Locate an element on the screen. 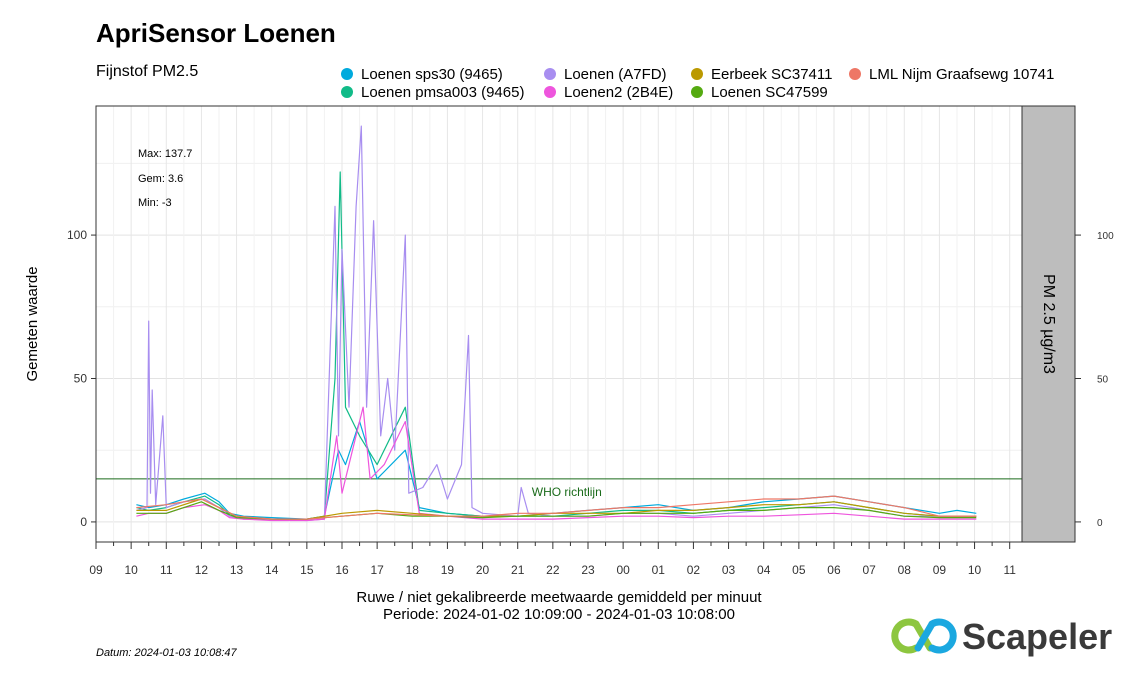 This screenshot has width=1140, height=683. legend-label-4: Eerbeek SC37411 is located at coordinates (771, 74).